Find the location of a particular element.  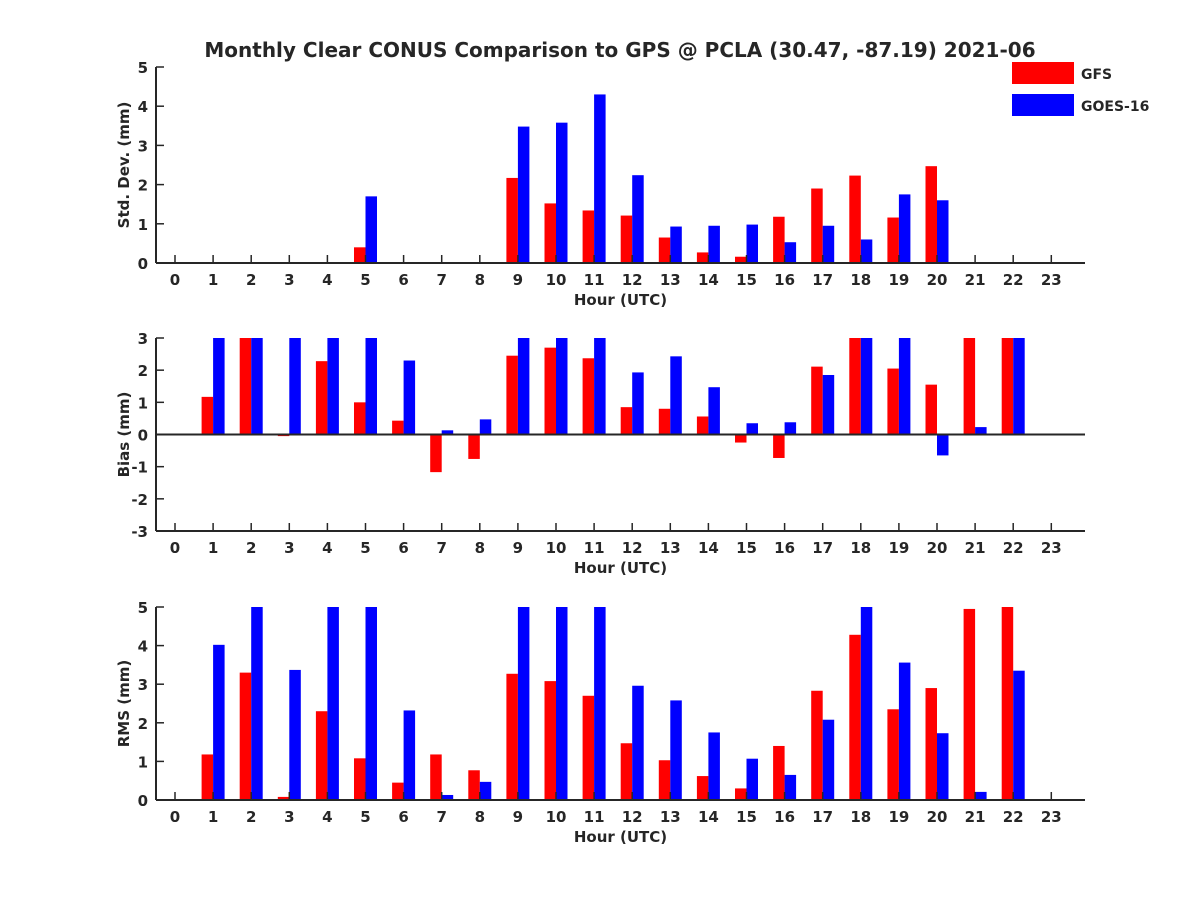

legend-label-goes16: GOES-16 is located at coordinates (1115, 107).